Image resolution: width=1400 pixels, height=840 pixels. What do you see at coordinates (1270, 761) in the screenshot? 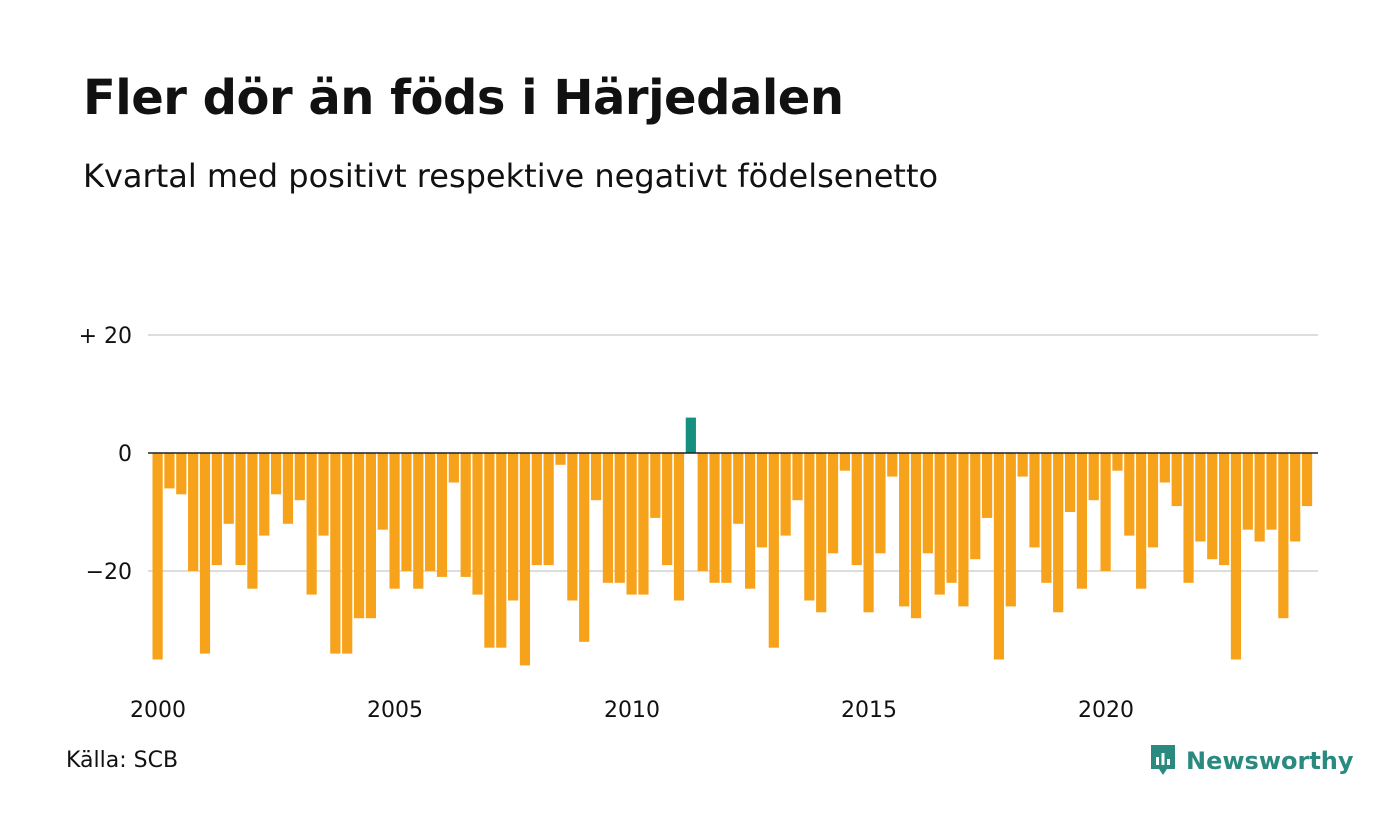
I see `brand-name: Newsworthy` at bounding box center [1270, 761].